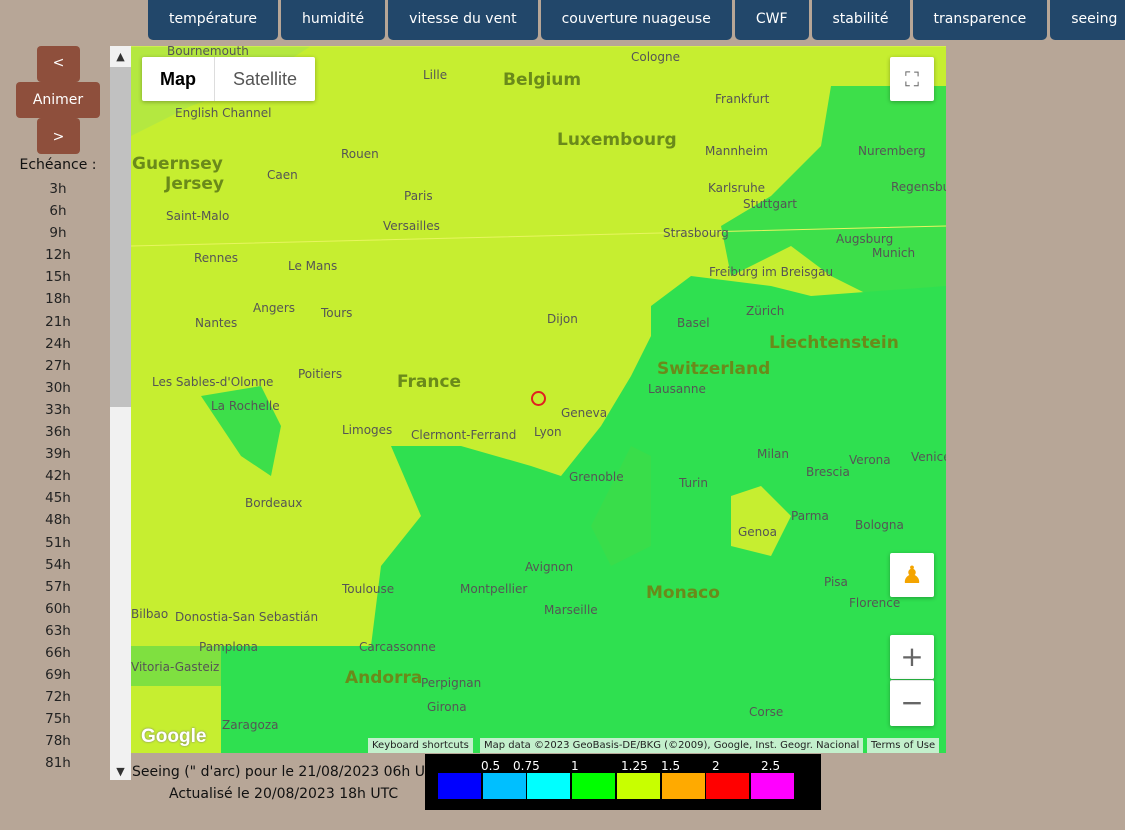  I want to click on map-label: Lausanne, so click(677, 389).